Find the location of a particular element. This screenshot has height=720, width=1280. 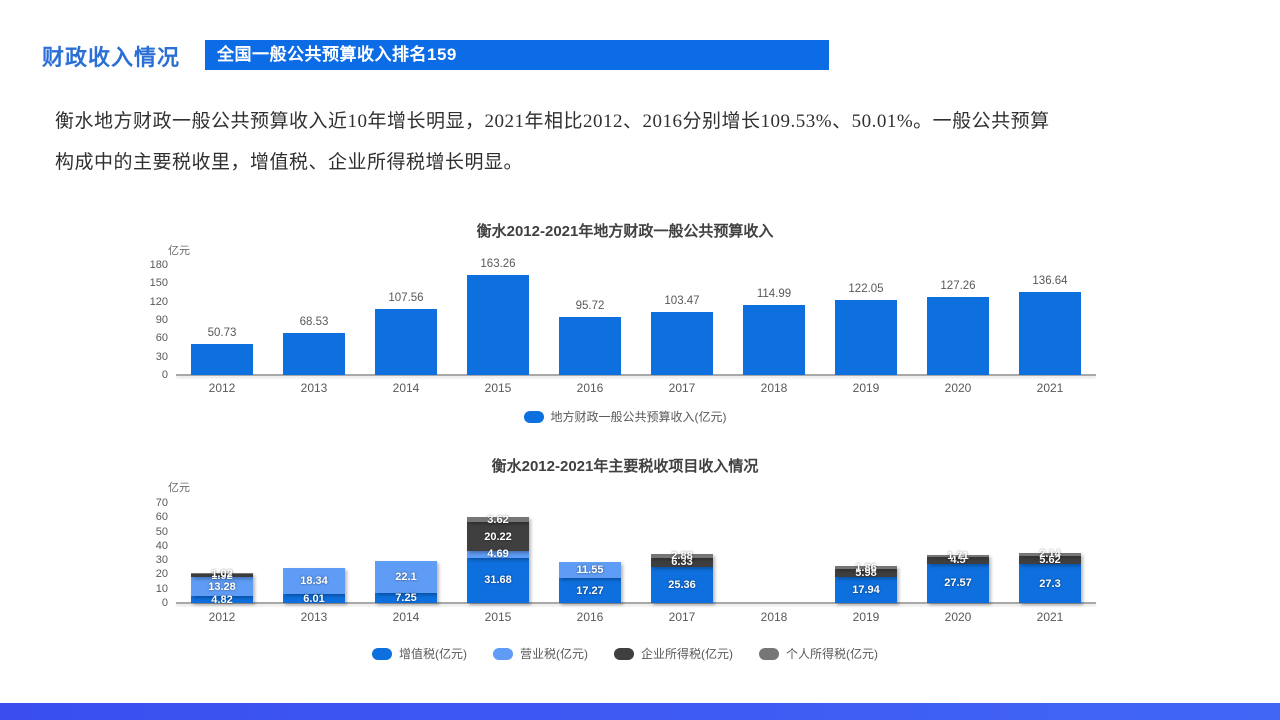

segment-value-label: 17.94 is located at coordinates (866, 590).